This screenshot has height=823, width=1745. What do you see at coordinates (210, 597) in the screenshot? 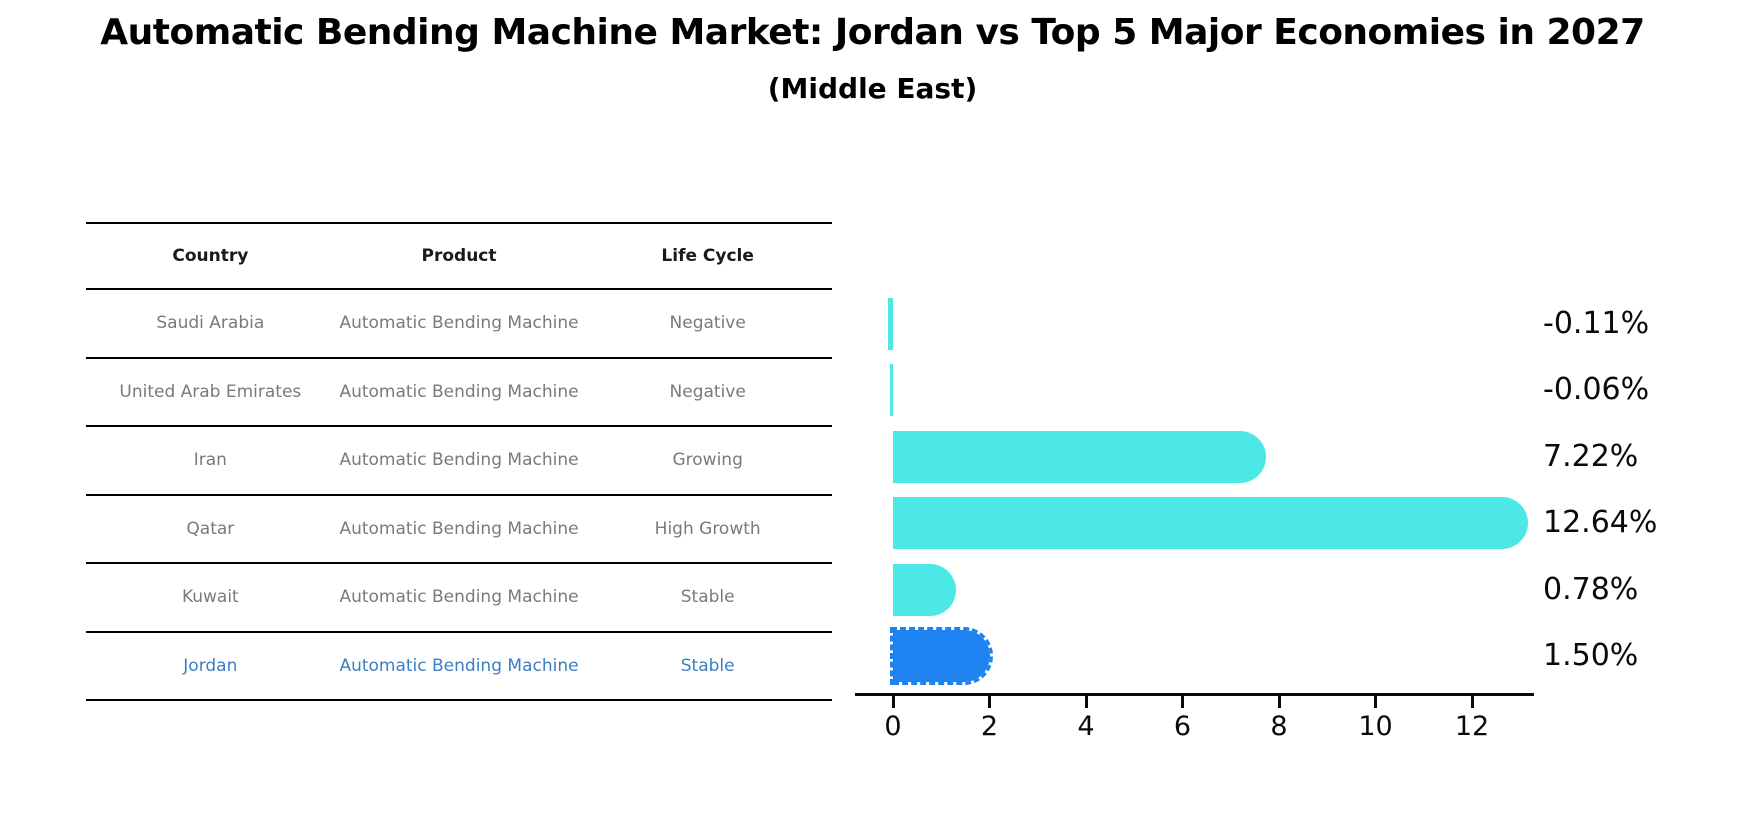
I see `cell-country: Kuwait` at bounding box center [210, 597].